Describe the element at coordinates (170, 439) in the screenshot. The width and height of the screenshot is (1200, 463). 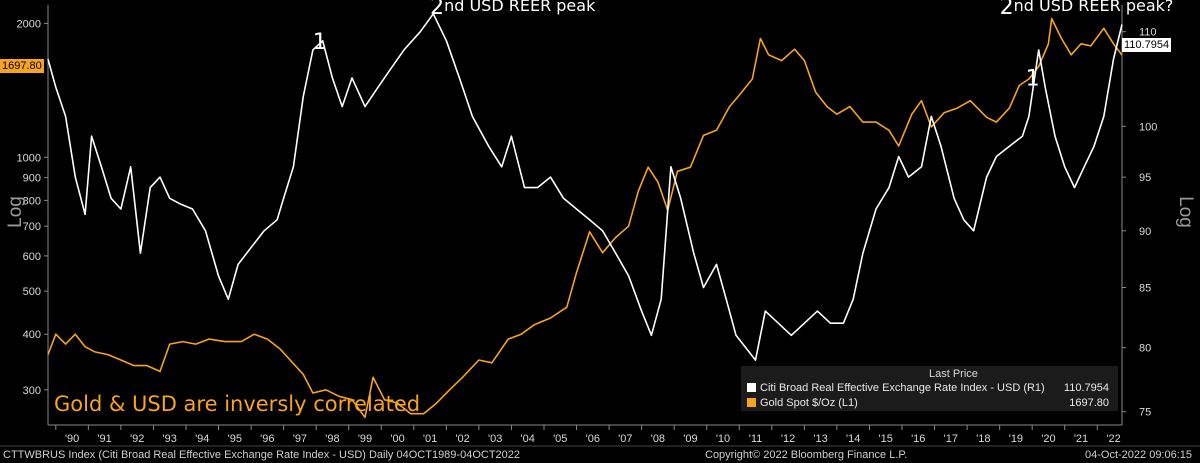
I see `x-tick-label: '93` at that location.